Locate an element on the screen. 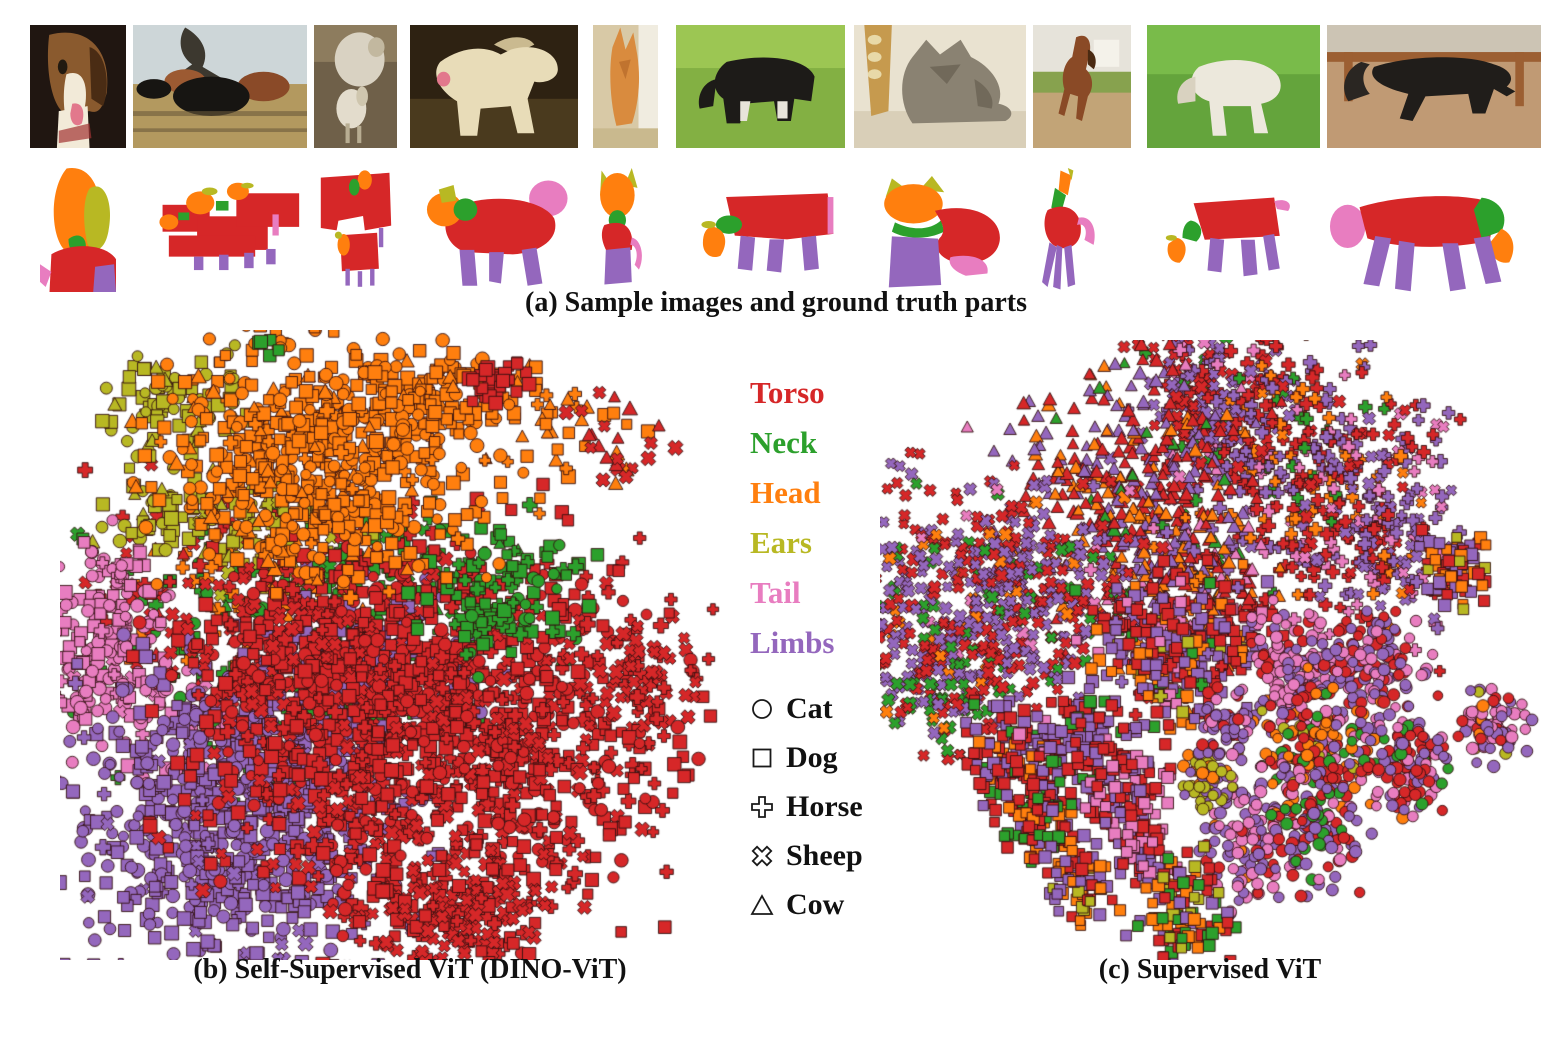  legend-part-ears: Ears is located at coordinates (781, 542).